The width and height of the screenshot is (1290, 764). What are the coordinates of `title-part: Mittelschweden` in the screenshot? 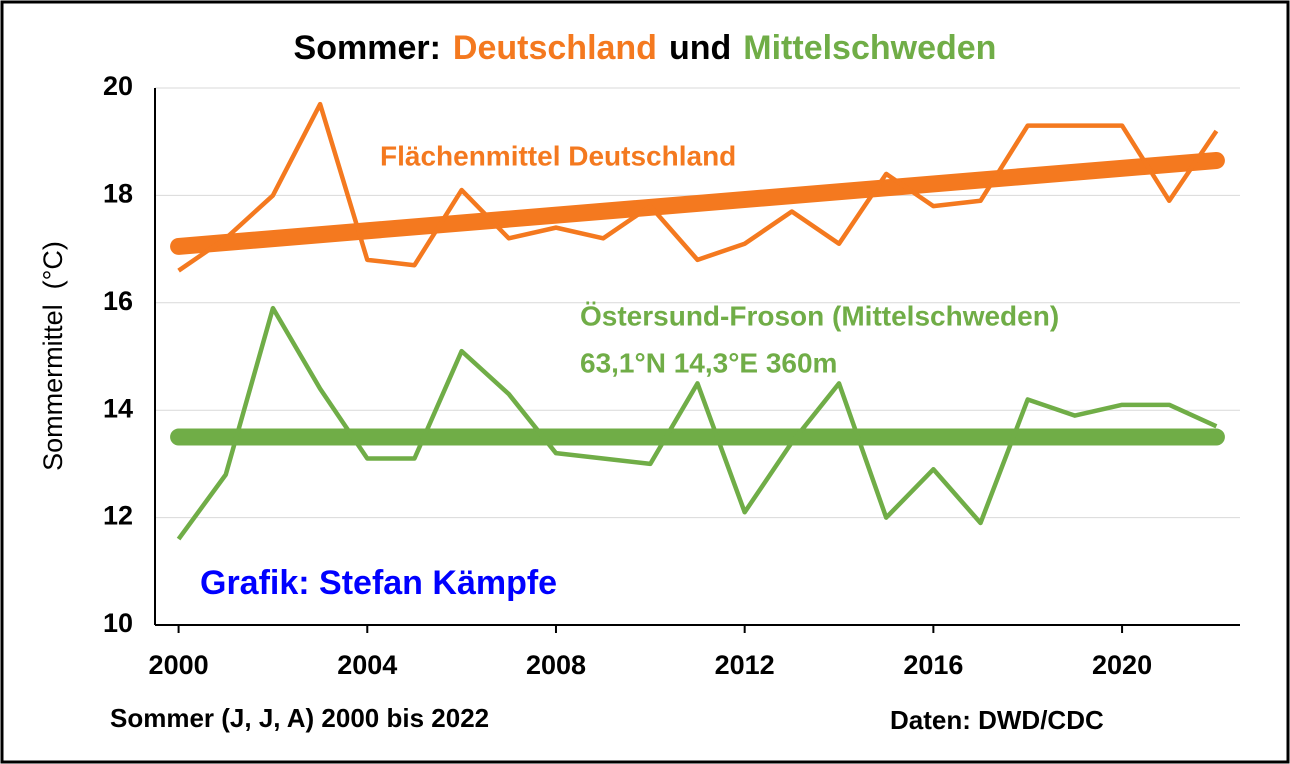 It's located at (869, 48).